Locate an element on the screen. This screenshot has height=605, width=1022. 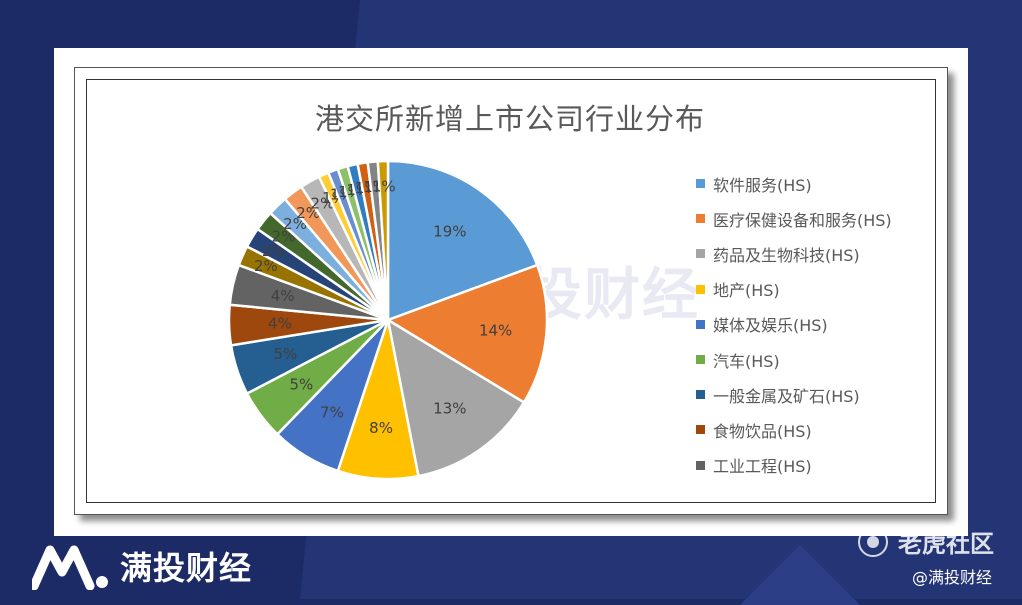
brand-logo: 满投财经 is located at coordinates (142, 566).